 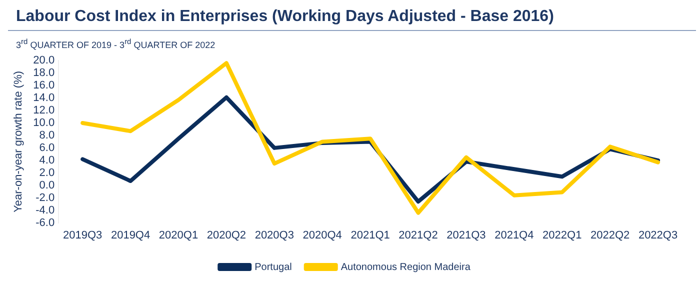 I want to click on y-tick-label: 16.0, so click(x=44, y=86).